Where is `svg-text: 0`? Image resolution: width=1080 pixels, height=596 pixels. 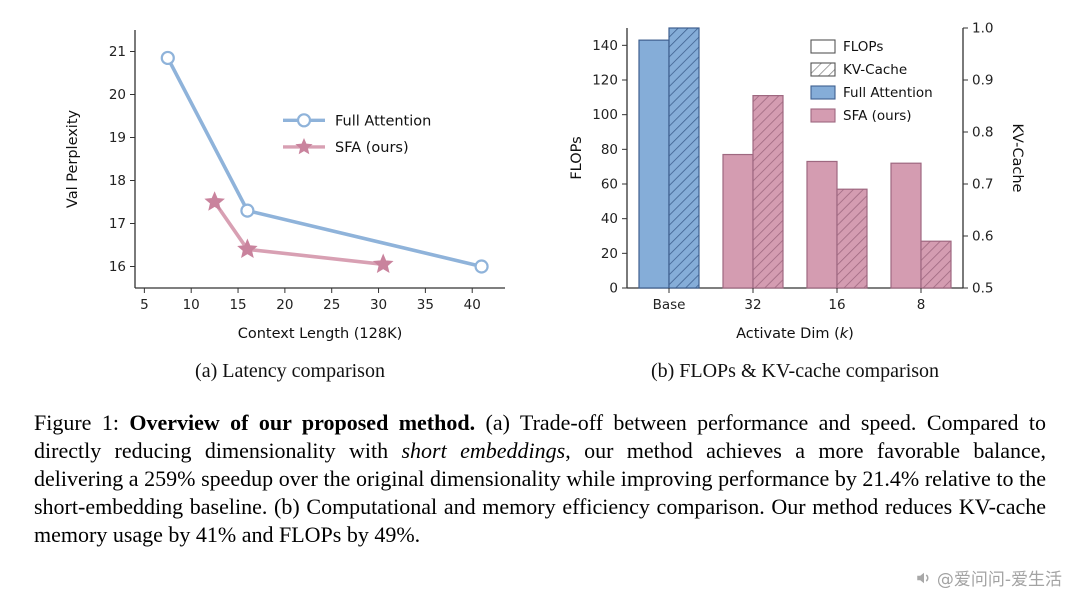 svg-text: 0 is located at coordinates (613, 289).